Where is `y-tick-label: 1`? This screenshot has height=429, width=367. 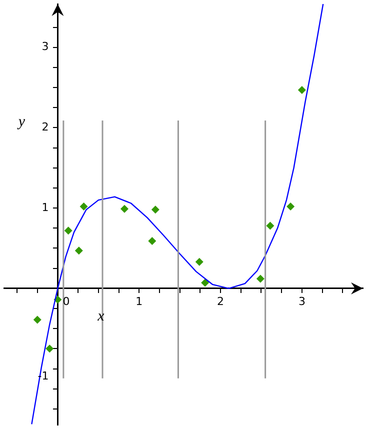
y-tick-label: 1 is located at coordinates (45, 207).